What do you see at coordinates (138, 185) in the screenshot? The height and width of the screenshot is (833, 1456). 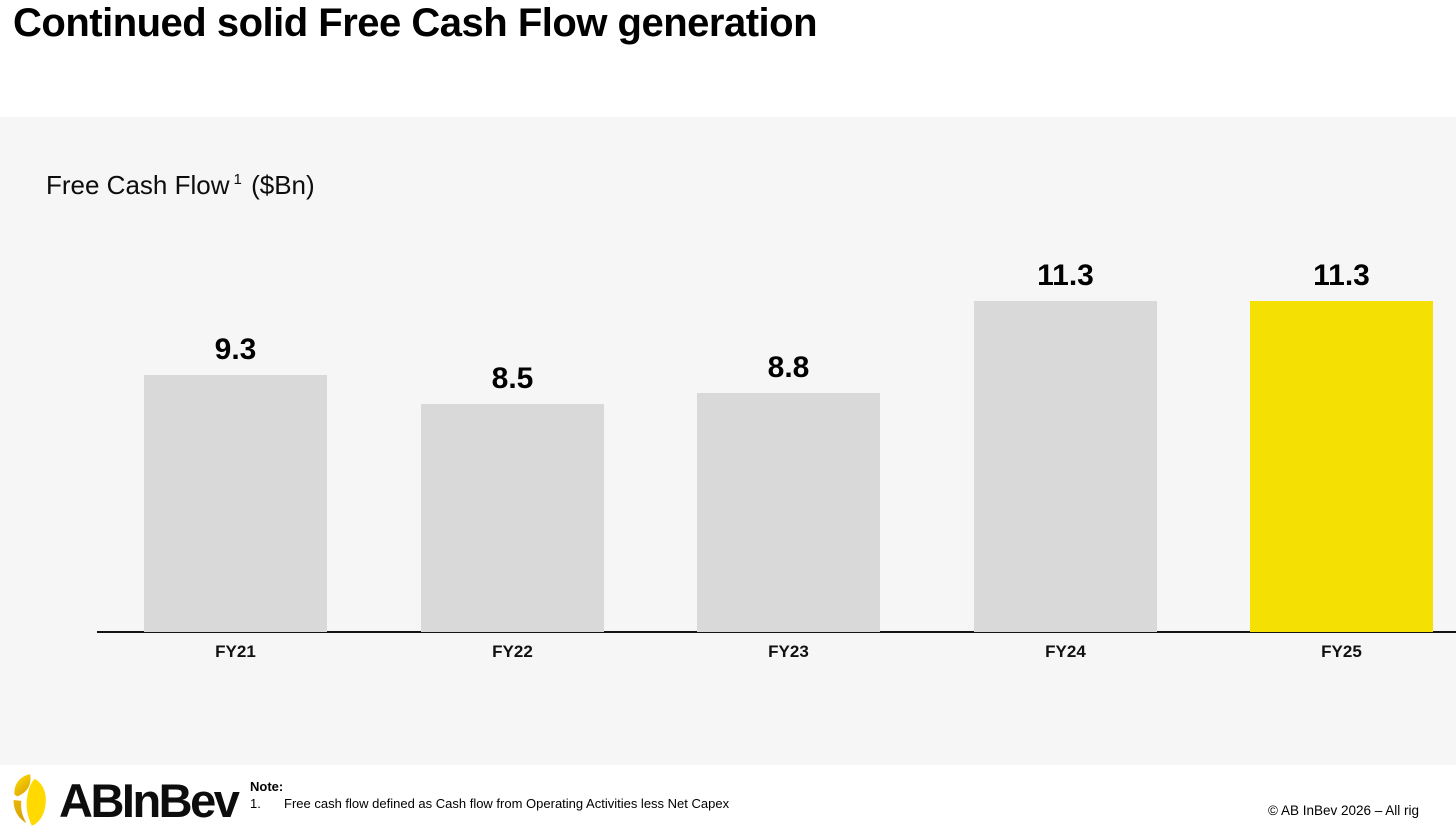 I see `chart-title-text: Free Cash Flow` at bounding box center [138, 185].